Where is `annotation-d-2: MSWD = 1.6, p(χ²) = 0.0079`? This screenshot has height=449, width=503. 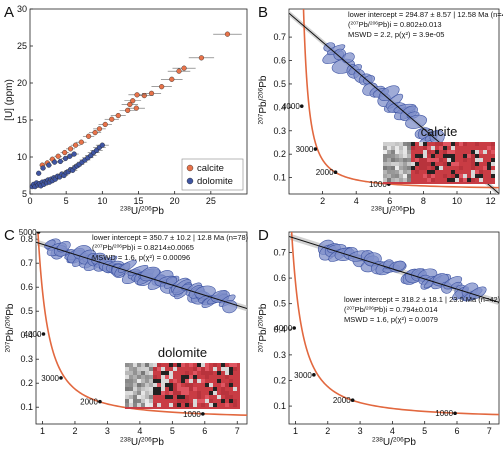
annotation-d-2: MSWD = 1.6, p(χ²) = 0.0079 is located at coordinates (391, 319).